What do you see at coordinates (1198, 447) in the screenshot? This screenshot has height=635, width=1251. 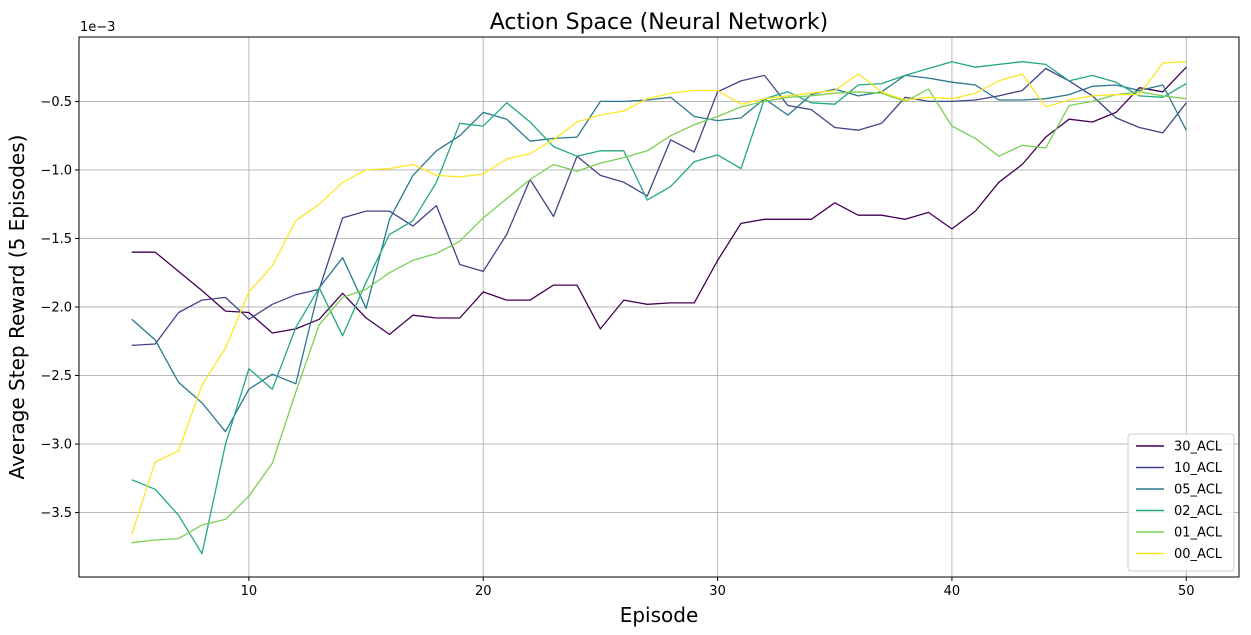 I see `legend-label: 30_ACL` at bounding box center [1198, 447].